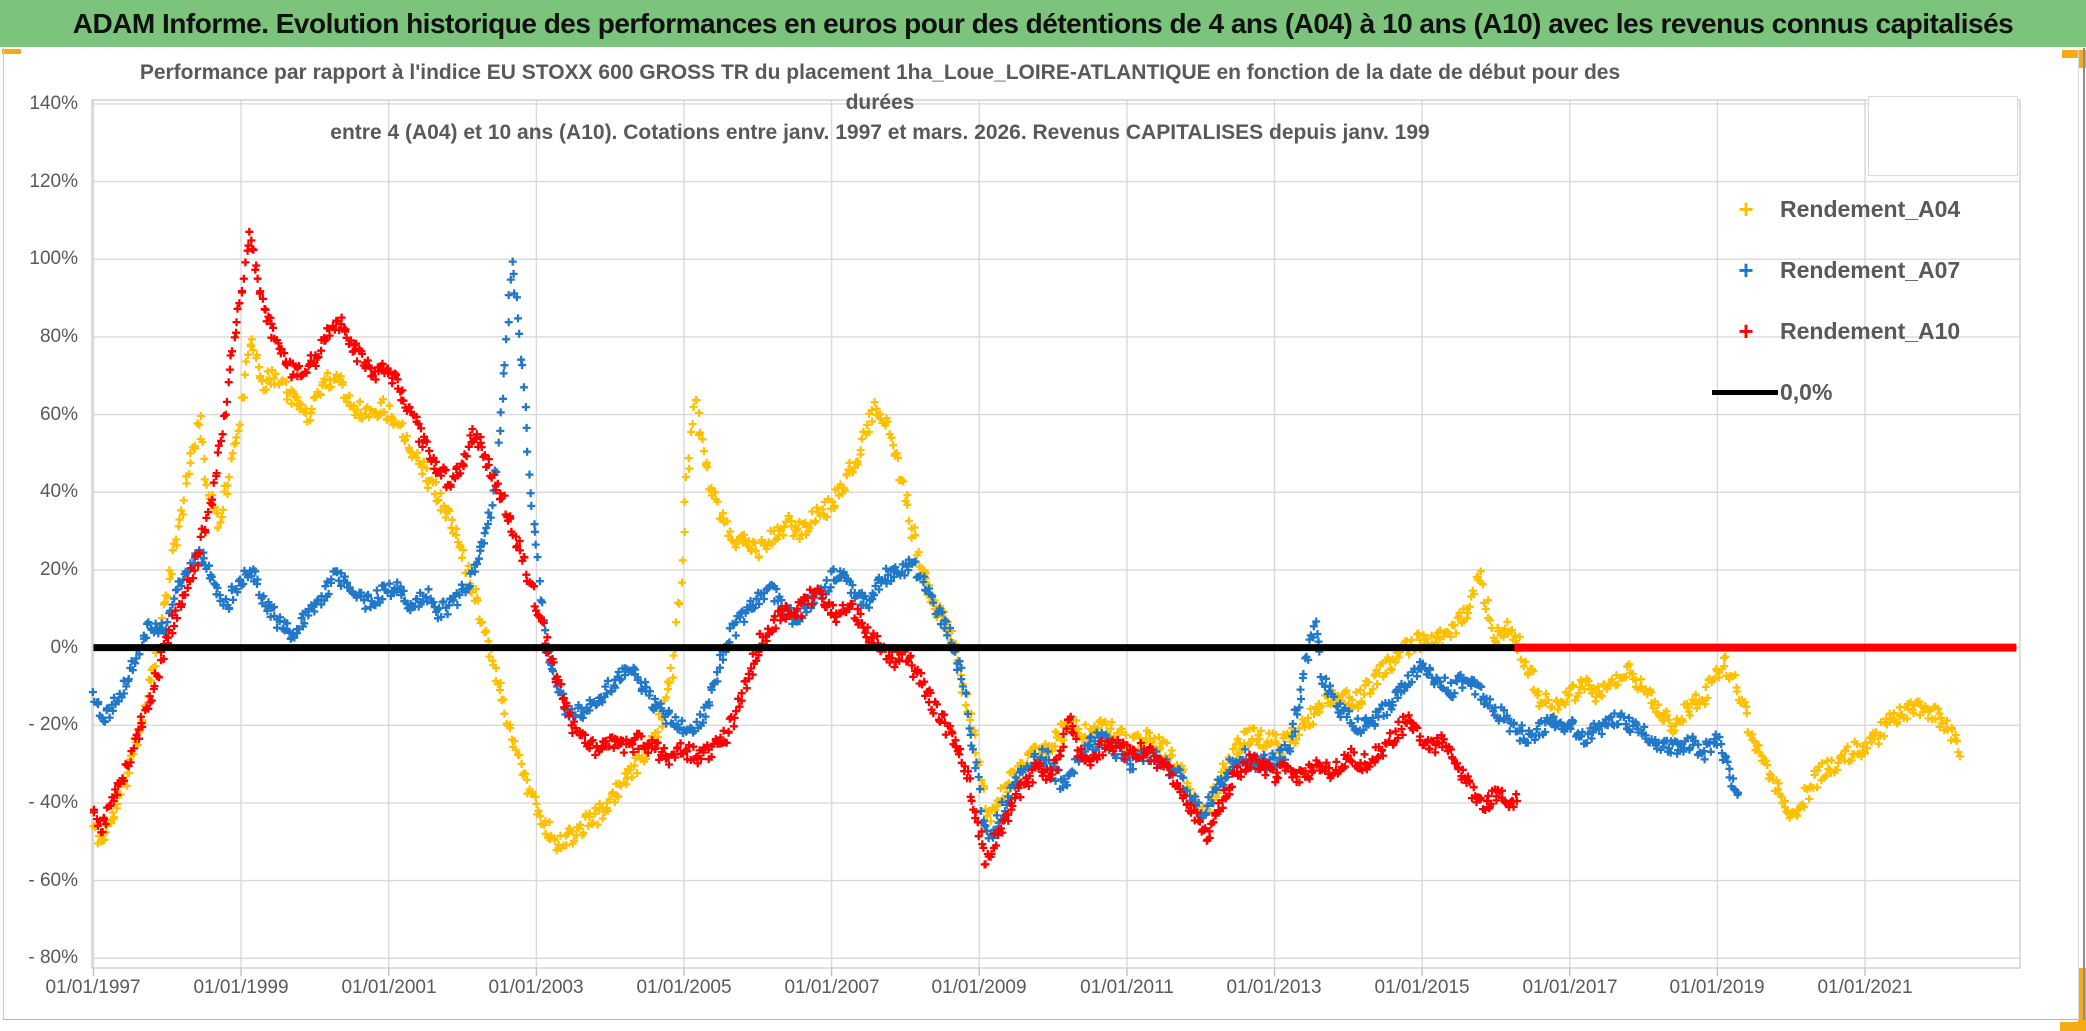 The width and height of the screenshot is (2086, 1031). I want to click on y-tick-label: 20%, so click(58, 569).